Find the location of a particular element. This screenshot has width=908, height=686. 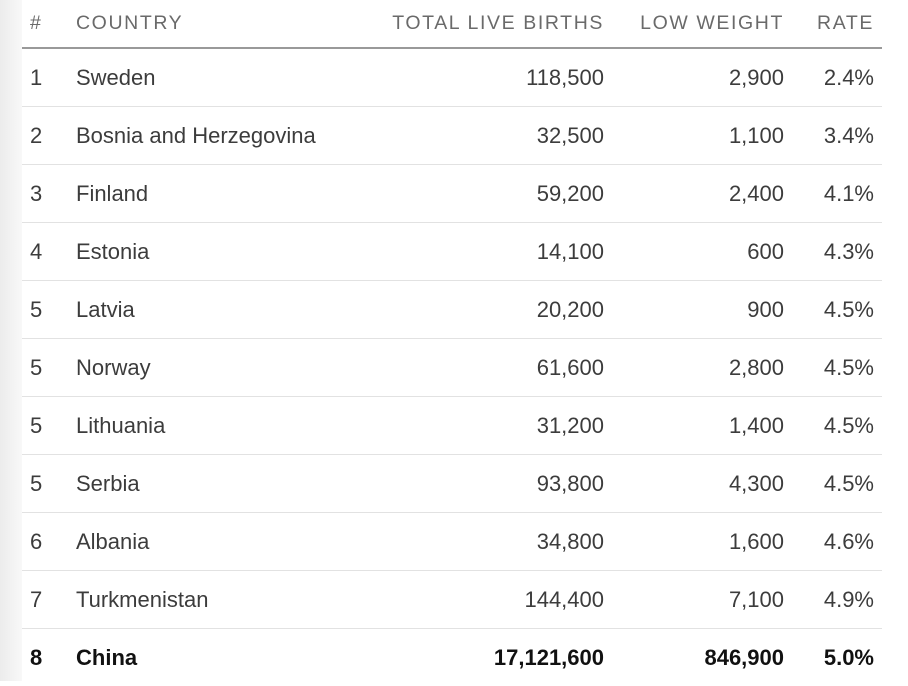

rate-cell: 4.1% is located at coordinates (837, 194).